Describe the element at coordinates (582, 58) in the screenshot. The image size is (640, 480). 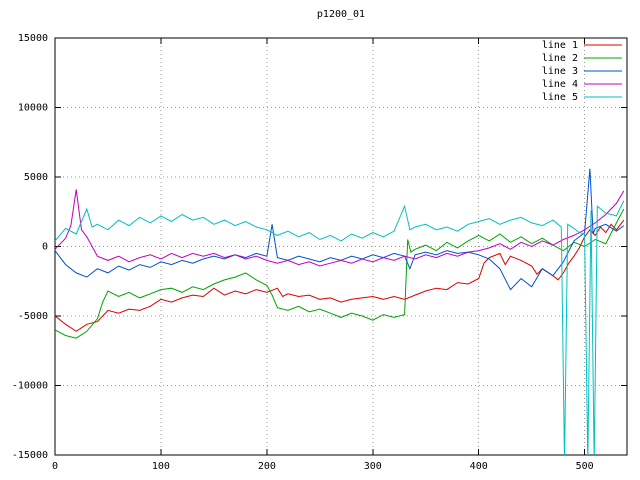
I see `legend-item: line 2` at that location.